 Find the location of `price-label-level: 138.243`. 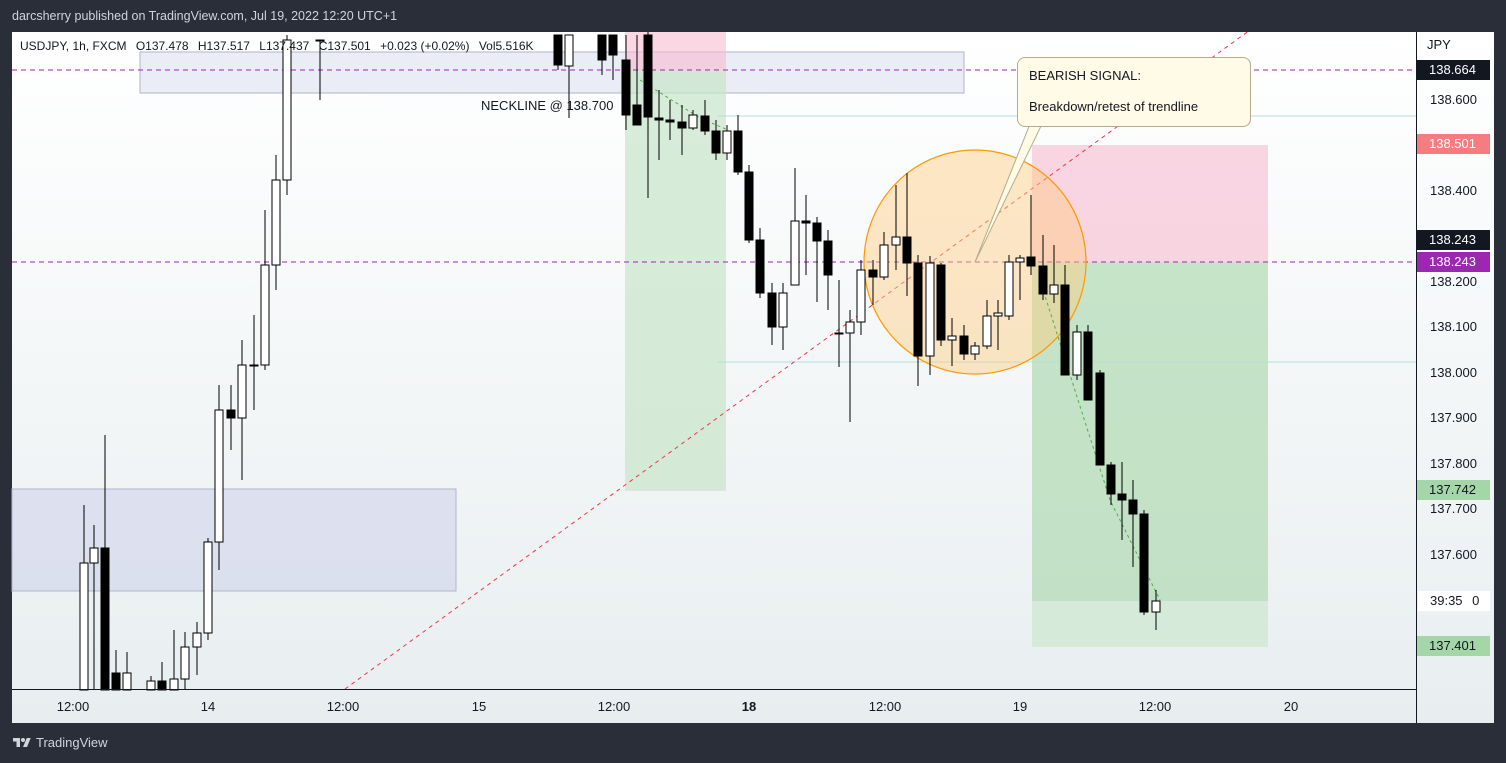

price-label-level: 138.243 is located at coordinates (1453, 262).